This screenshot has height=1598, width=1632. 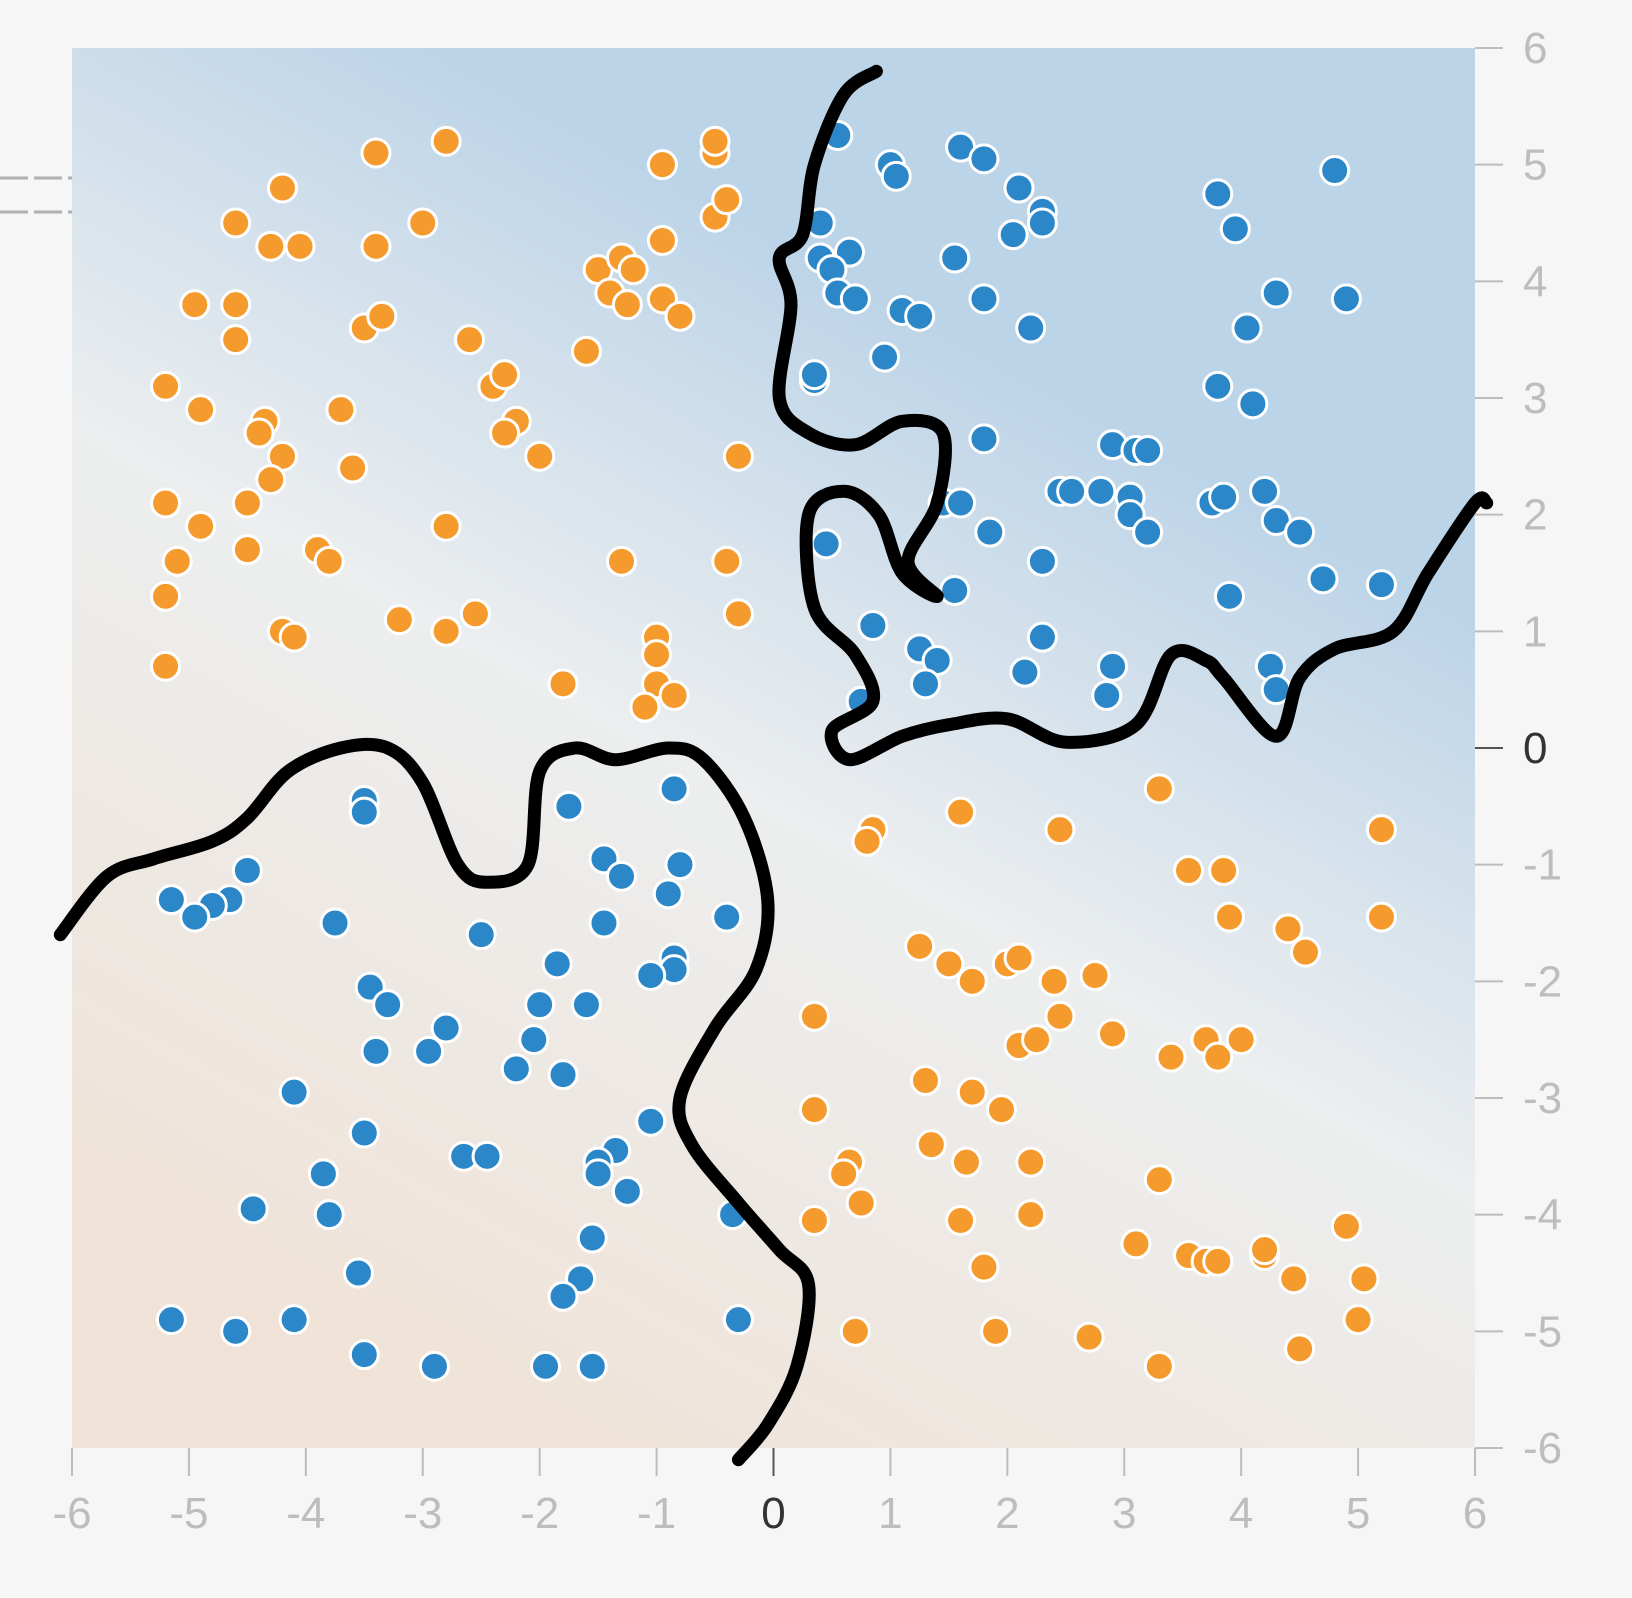 What do you see at coordinates (1535, 48) in the screenshot?
I see `y-tick-label: 6` at bounding box center [1535, 48].